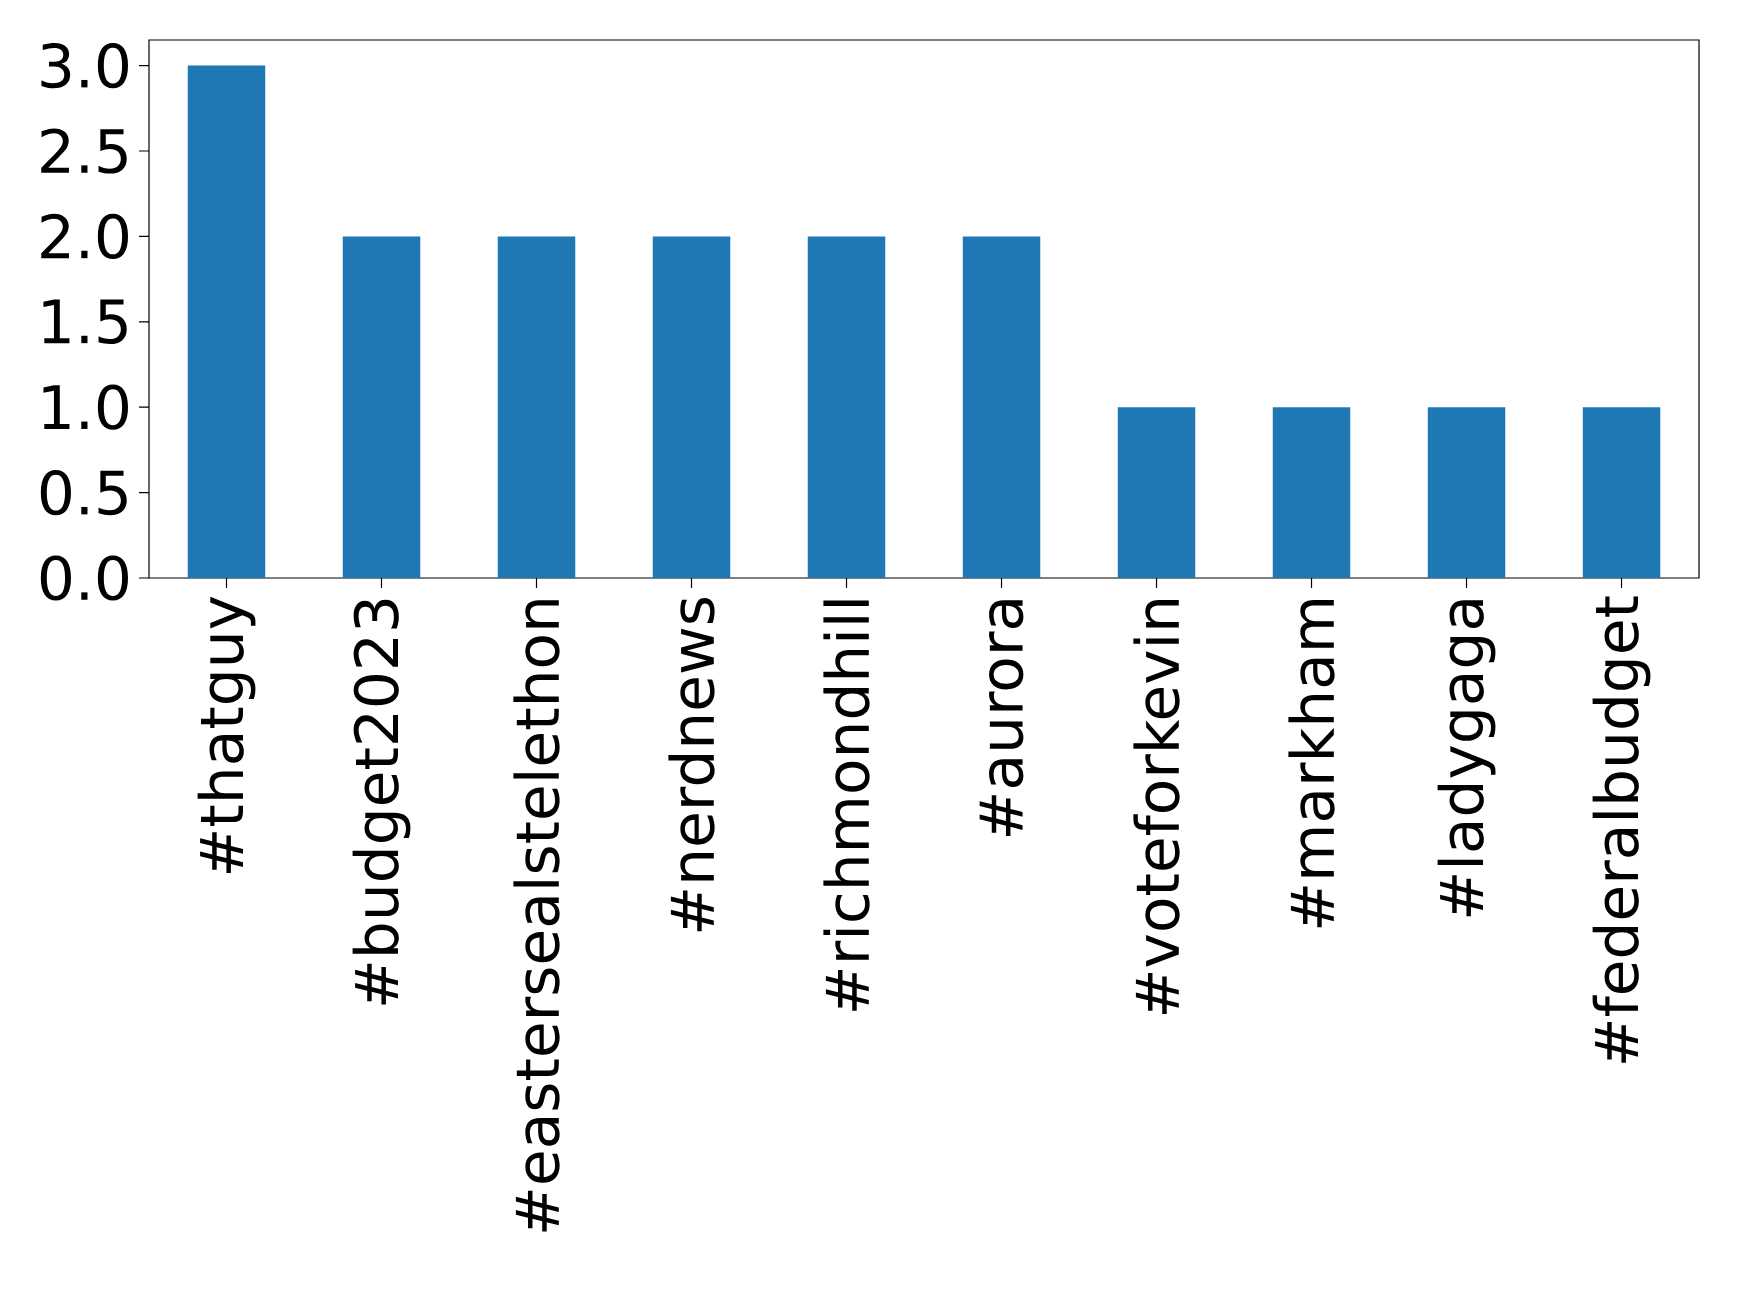 The image size is (1739, 1298). What do you see at coordinates (536, 916) in the screenshot?
I see `x-tick-label: #eastersealstelethon` at bounding box center [536, 916].